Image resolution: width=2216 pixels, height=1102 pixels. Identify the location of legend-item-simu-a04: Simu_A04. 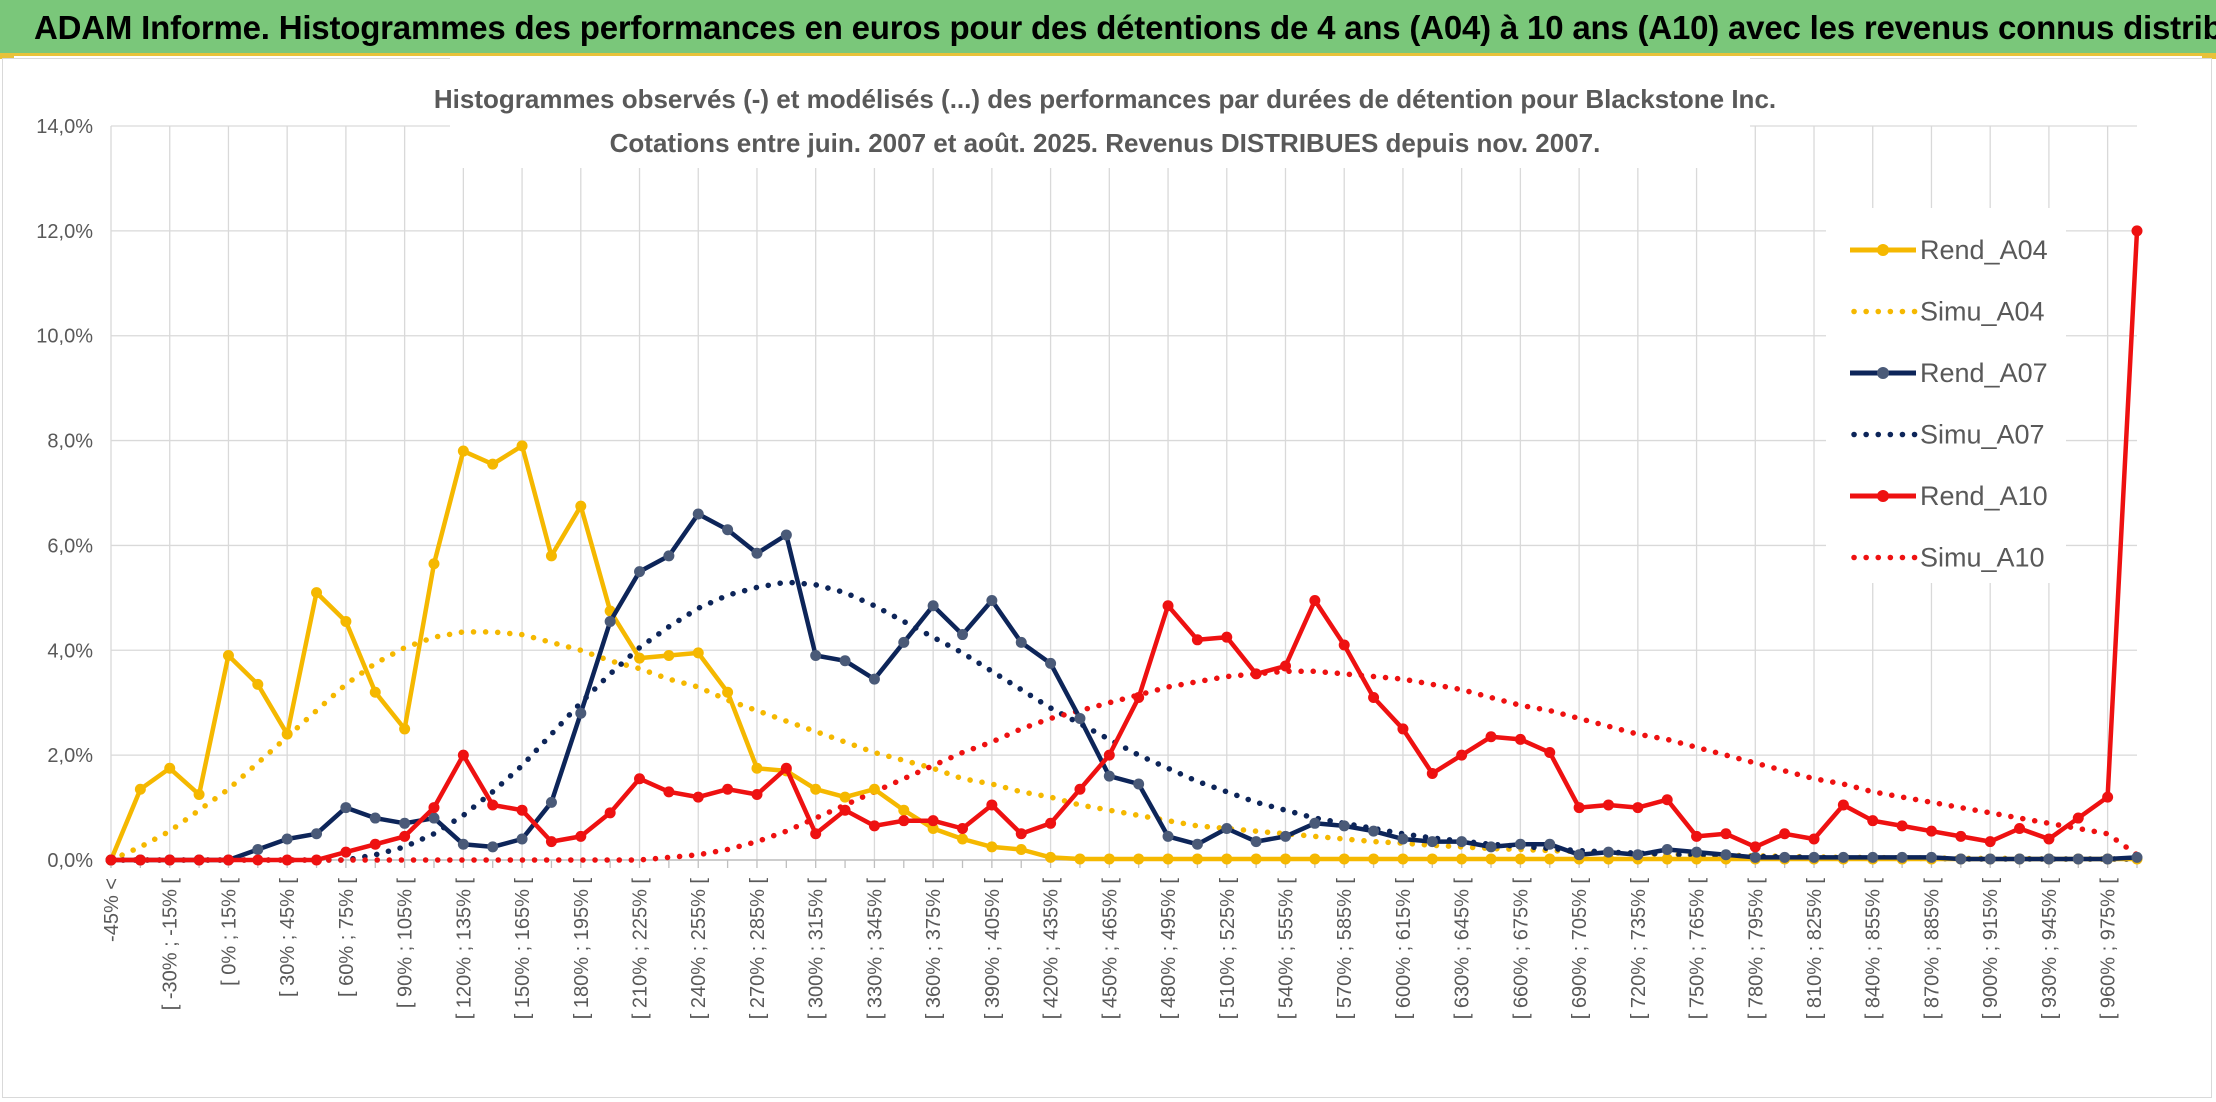
(1948, 312).